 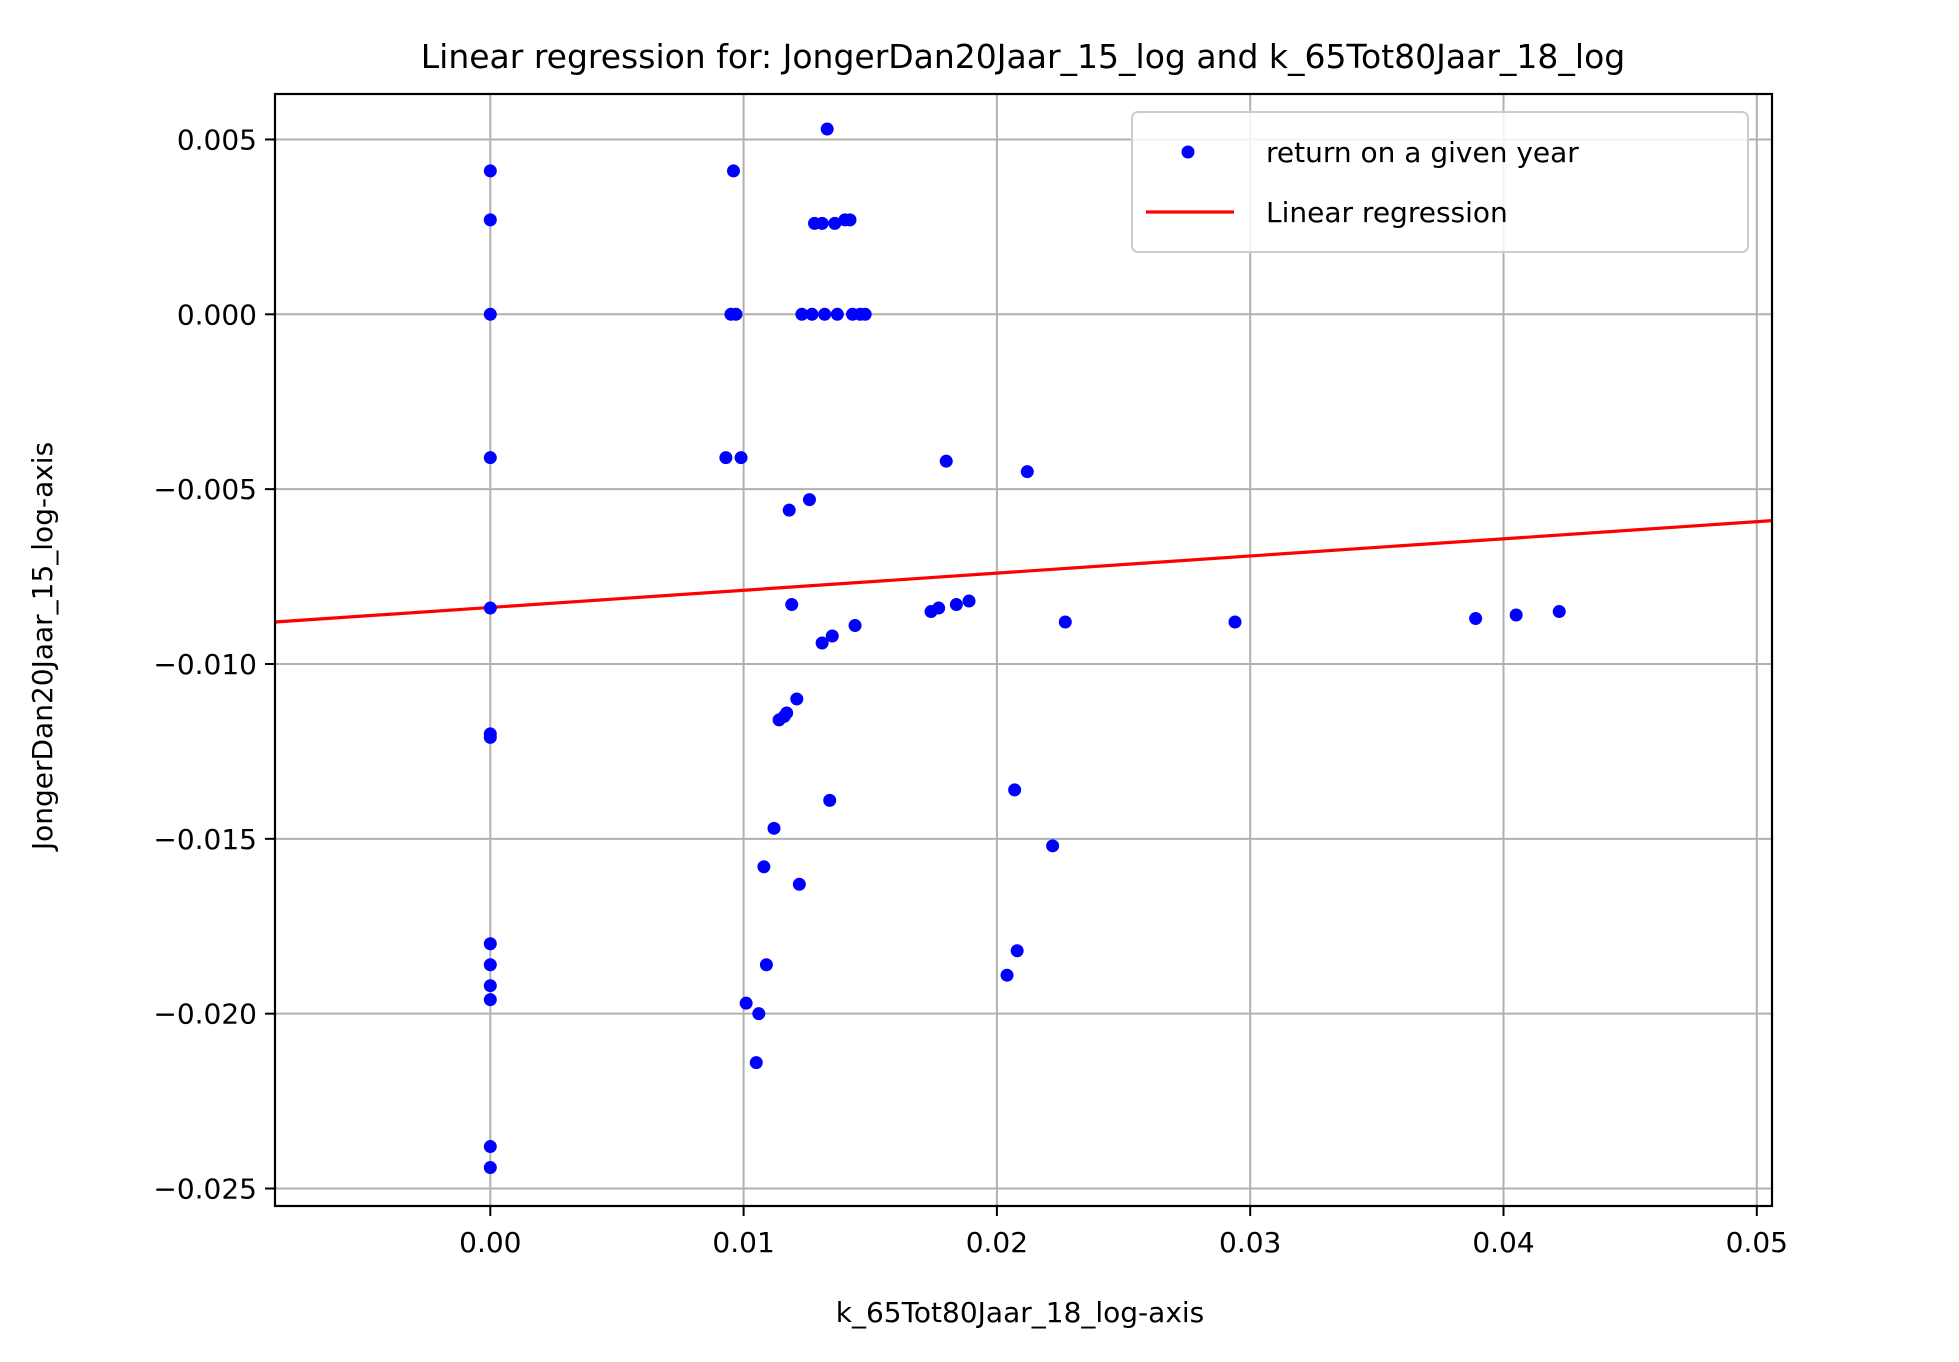 What do you see at coordinates (217, 139) in the screenshot?
I see `y-tick-label: 0.005` at bounding box center [217, 139].